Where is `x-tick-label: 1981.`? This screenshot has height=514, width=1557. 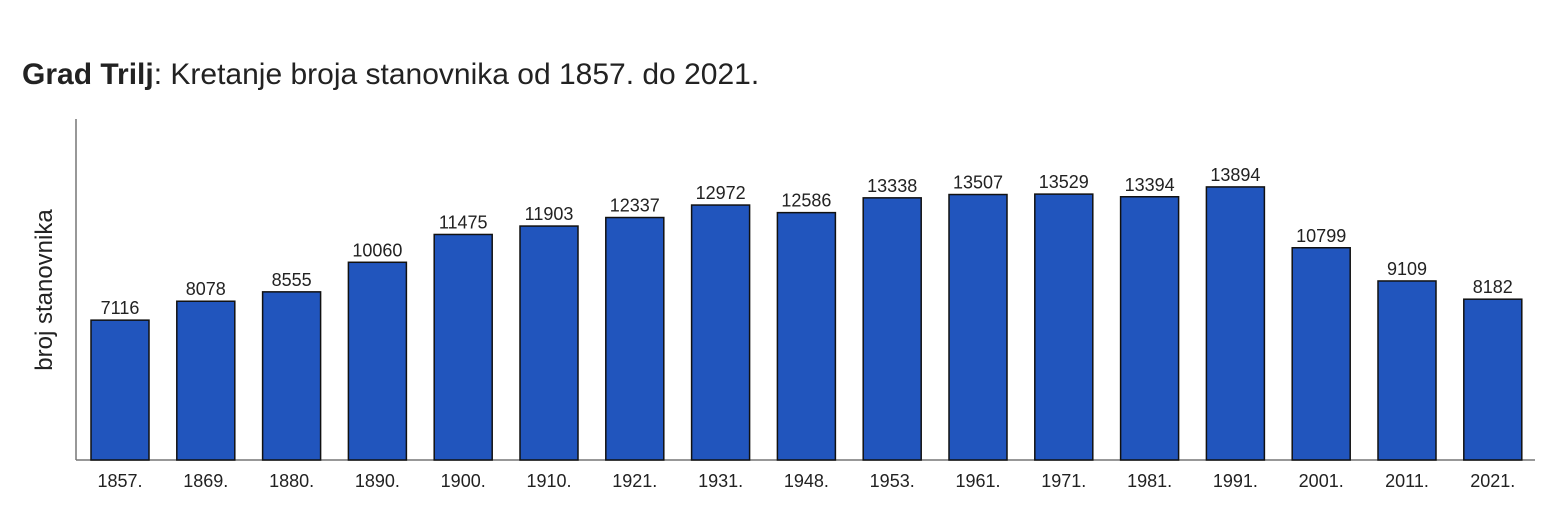
x-tick-label: 1981. is located at coordinates (1149, 481).